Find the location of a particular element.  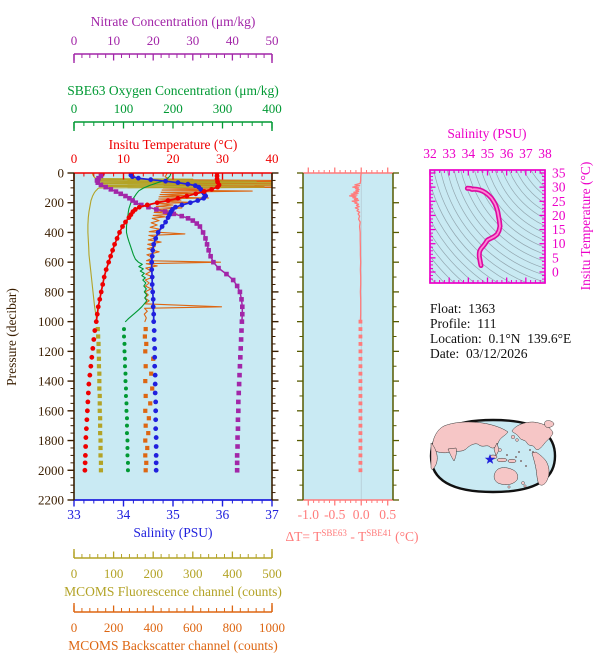

svg-text: 500 is located at coordinates (272, 573).